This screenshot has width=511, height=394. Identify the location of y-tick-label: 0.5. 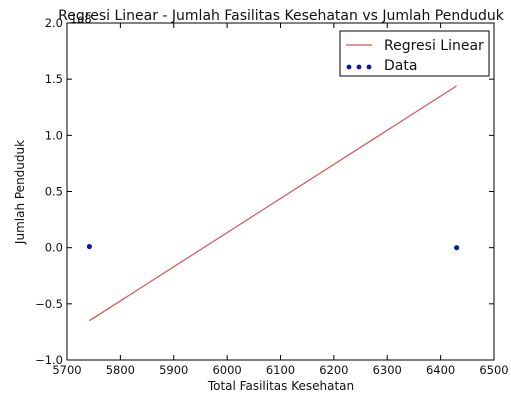
(54, 192).